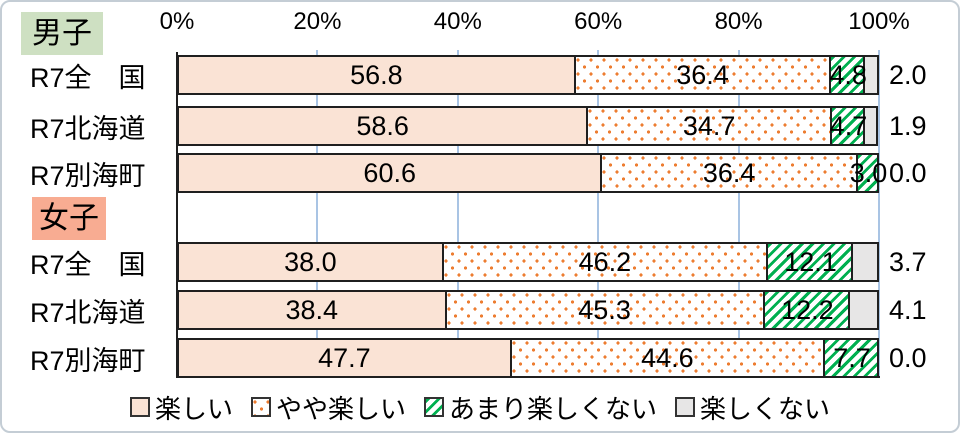 The height and width of the screenshot is (433, 960). I want to click on segment-value-label: 12.1, so click(810, 262).